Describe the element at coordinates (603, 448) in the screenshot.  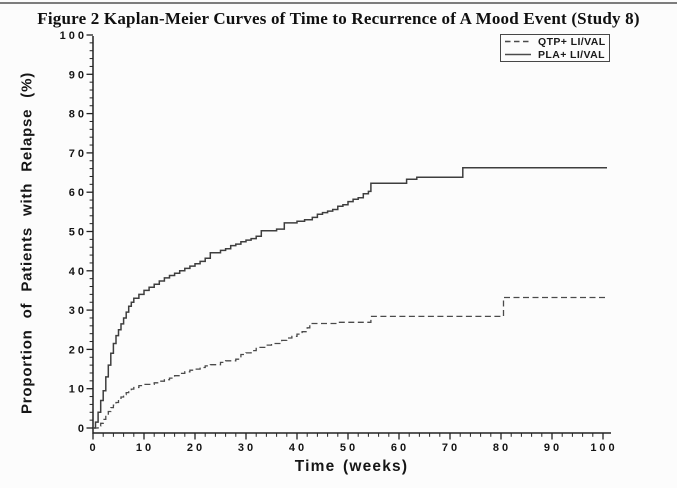
I see `x-tick-label: 100` at that location.